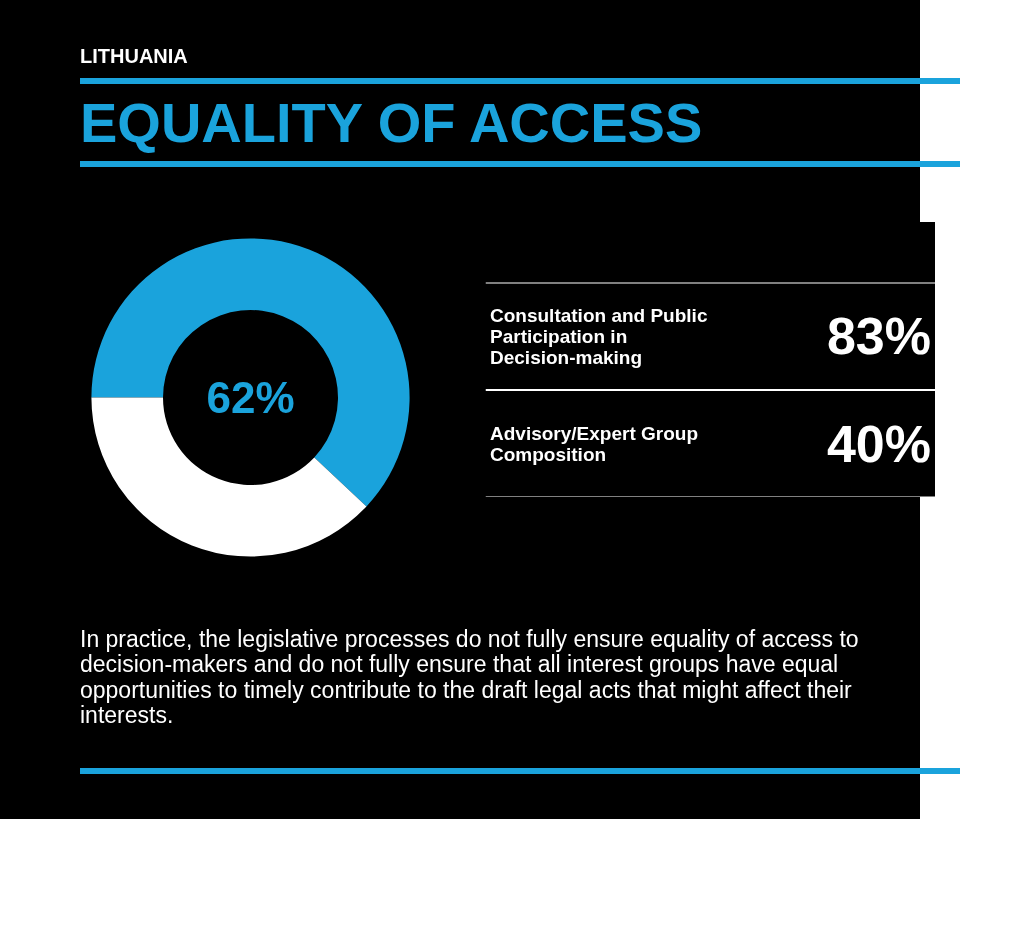 The width and height of the screenshot is (1027, 929). Describe the element at coordinates (594, 443) in the screenshot. I see `category-label: Advisory/Expert Group Composition` at that location.